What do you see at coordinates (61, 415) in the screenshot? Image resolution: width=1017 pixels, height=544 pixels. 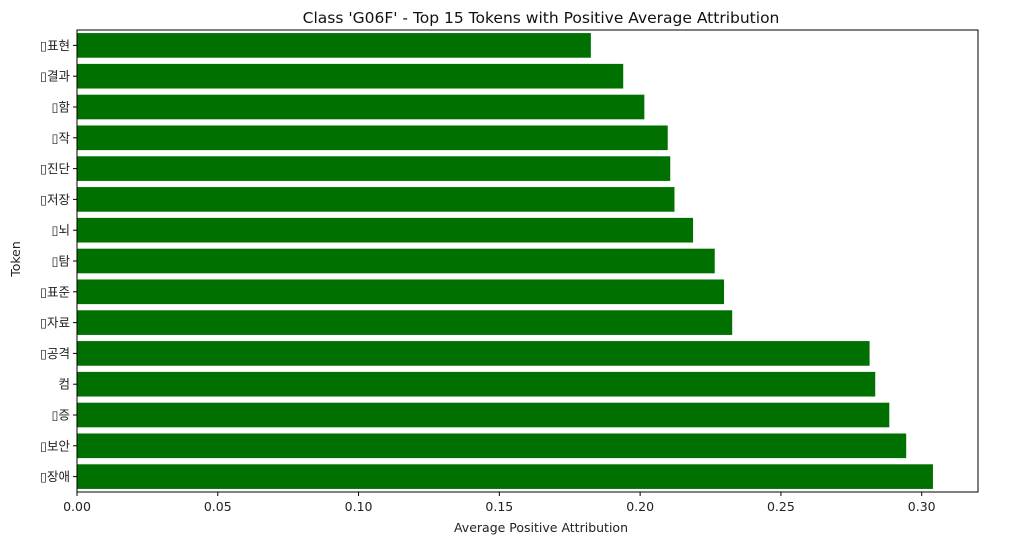 I see `y-tick-label: ▯증` at bounding box center [61, 415].